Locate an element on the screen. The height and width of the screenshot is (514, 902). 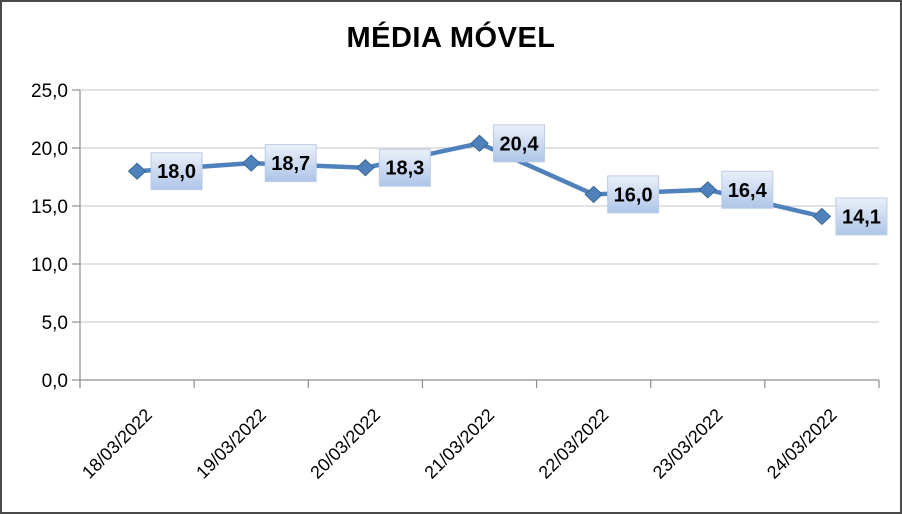
y-tick-label: 20,0 is located at coordinates (49, 149).